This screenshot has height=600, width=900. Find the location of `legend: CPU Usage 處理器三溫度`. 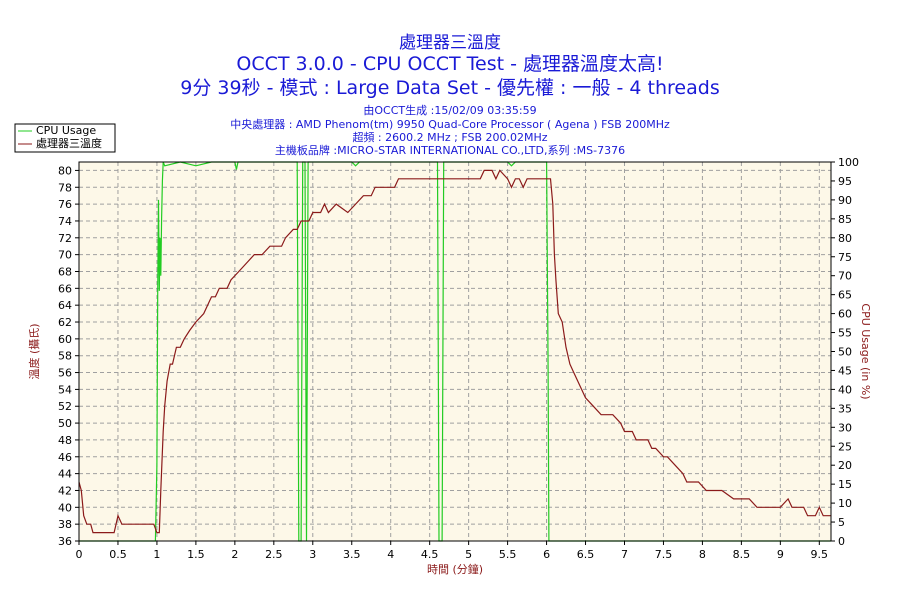

legend: CPU Usage 處理器三溫度 is located at coordinates (65, 138).